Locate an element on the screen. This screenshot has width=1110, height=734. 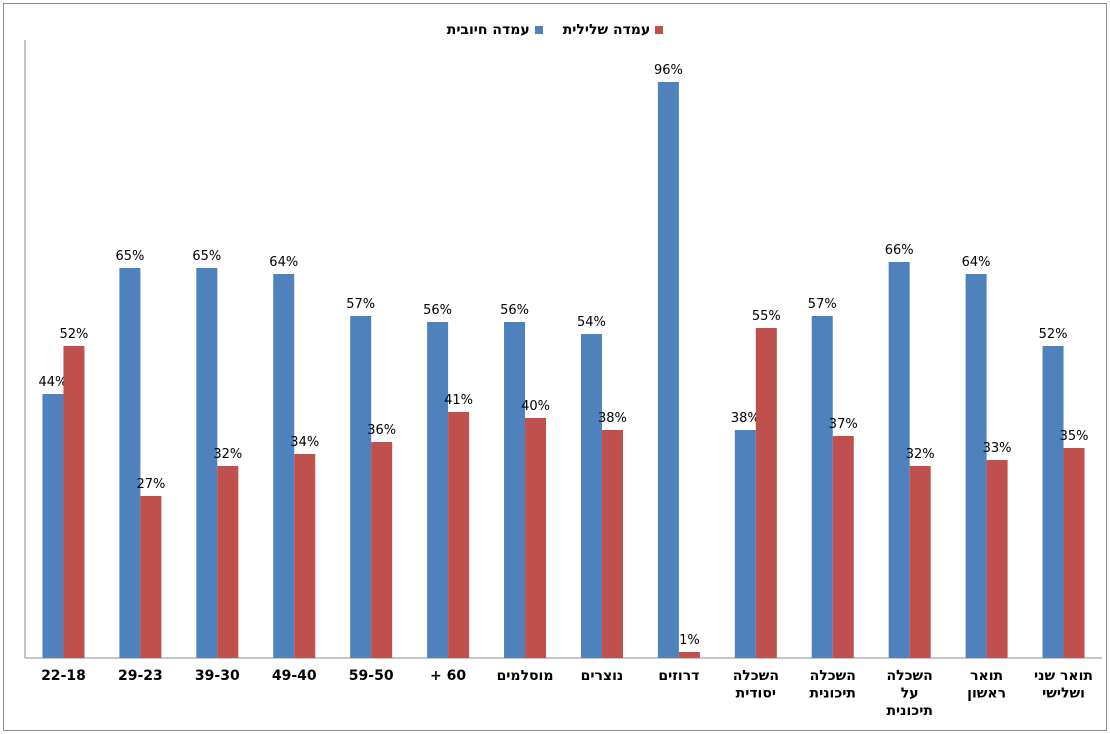
category-label-6: מוסלמים is located at coordinates (525, 676).